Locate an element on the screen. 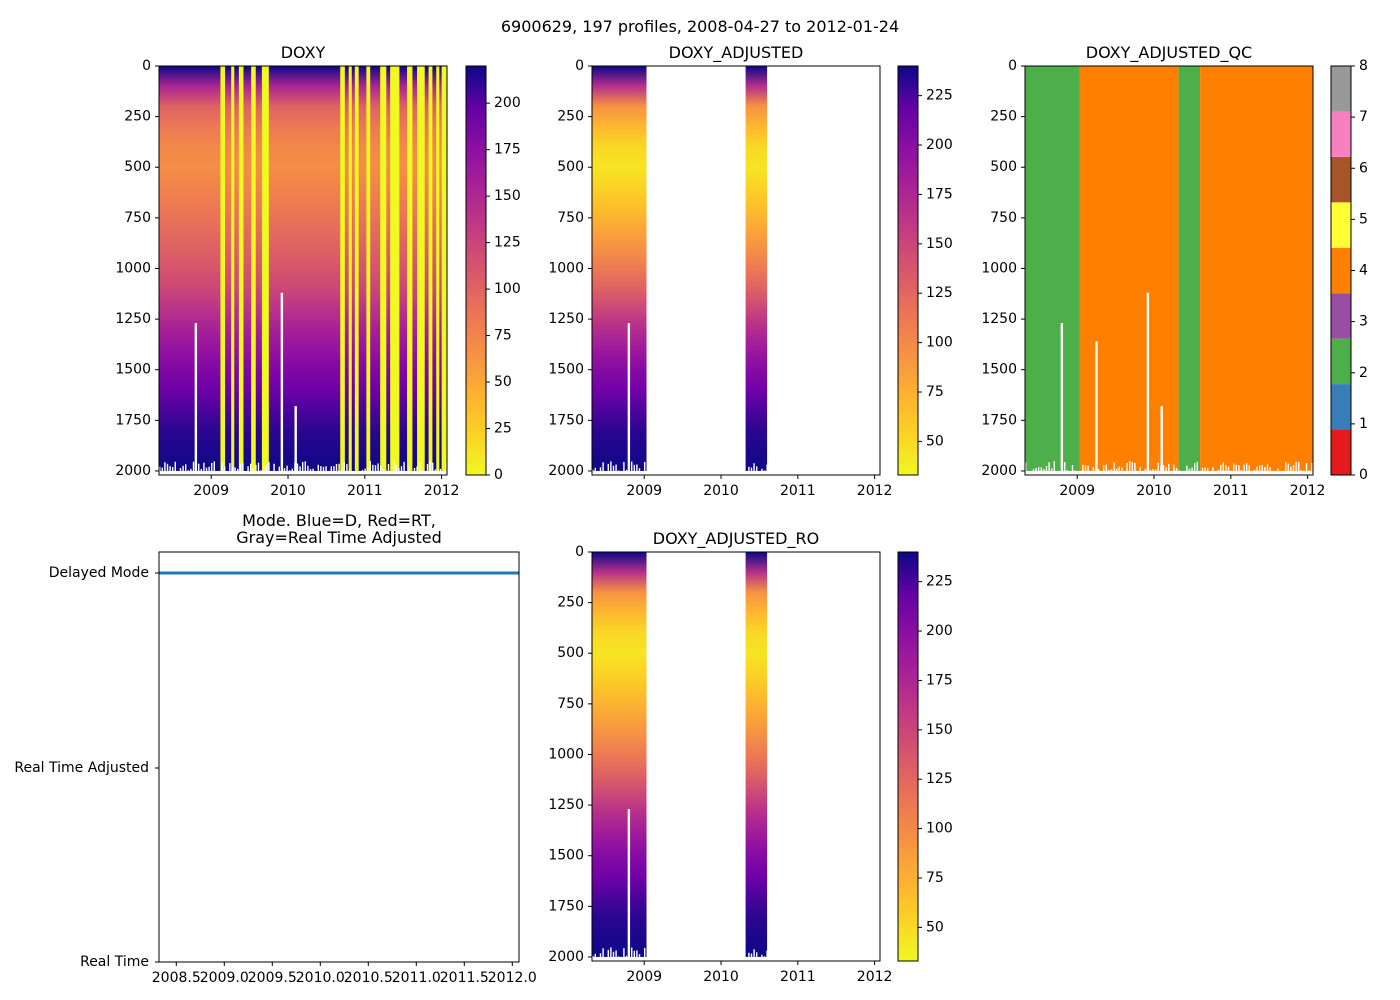  colorbar is located at coordinates (908, 270).